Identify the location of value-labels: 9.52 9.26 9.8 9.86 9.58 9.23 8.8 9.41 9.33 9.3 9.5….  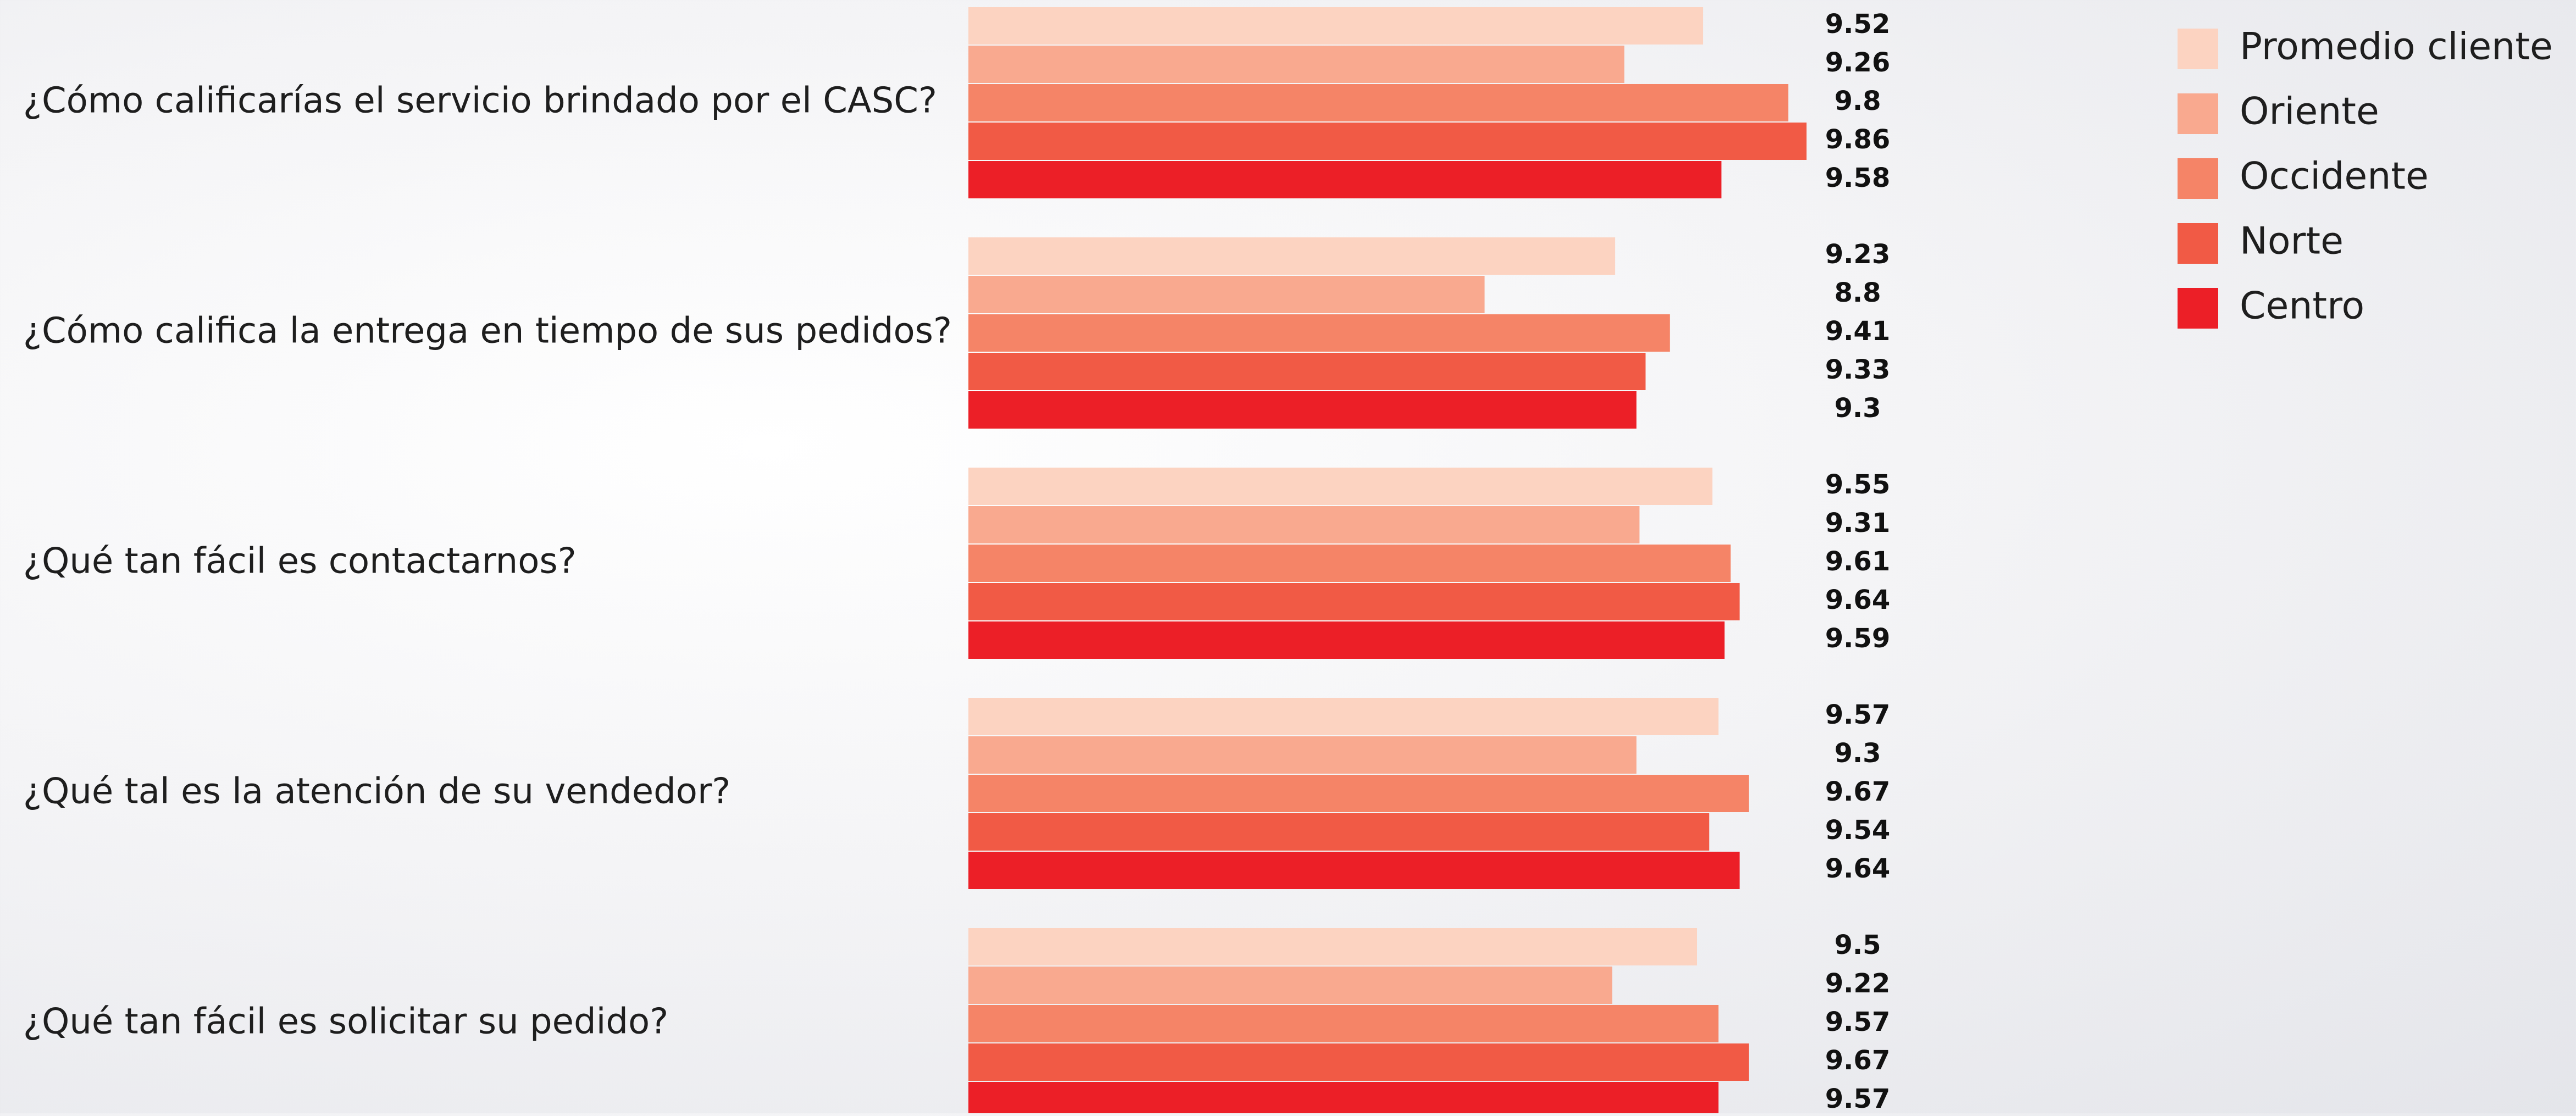
(1857, 561).